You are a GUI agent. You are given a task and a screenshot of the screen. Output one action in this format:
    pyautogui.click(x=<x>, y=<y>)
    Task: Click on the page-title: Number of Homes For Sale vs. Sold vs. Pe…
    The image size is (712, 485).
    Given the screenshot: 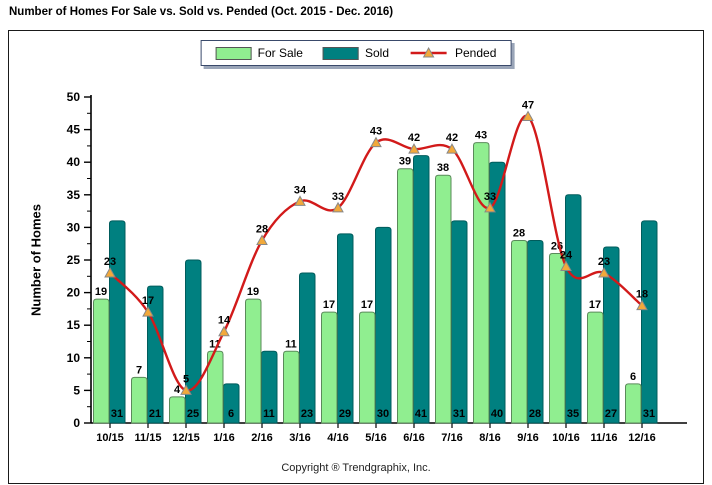 What is the action you would take?
    pyautogui.click(x=201, y=12)
    